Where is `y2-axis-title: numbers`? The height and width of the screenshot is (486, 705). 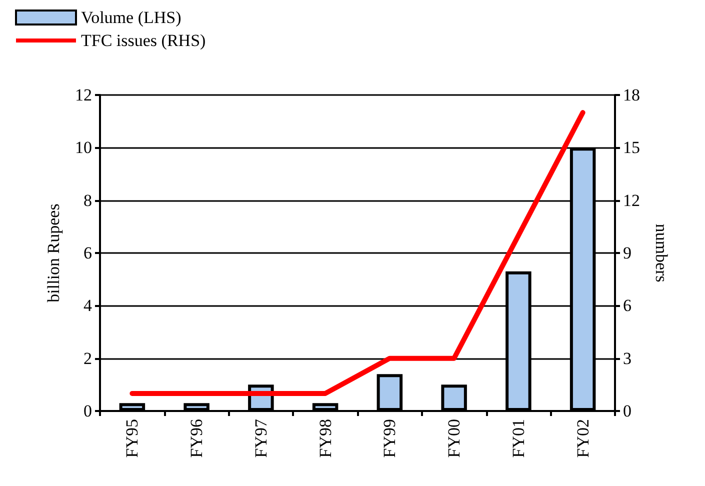 y2-axis-title: numbers is located at coordinates (661, 253).